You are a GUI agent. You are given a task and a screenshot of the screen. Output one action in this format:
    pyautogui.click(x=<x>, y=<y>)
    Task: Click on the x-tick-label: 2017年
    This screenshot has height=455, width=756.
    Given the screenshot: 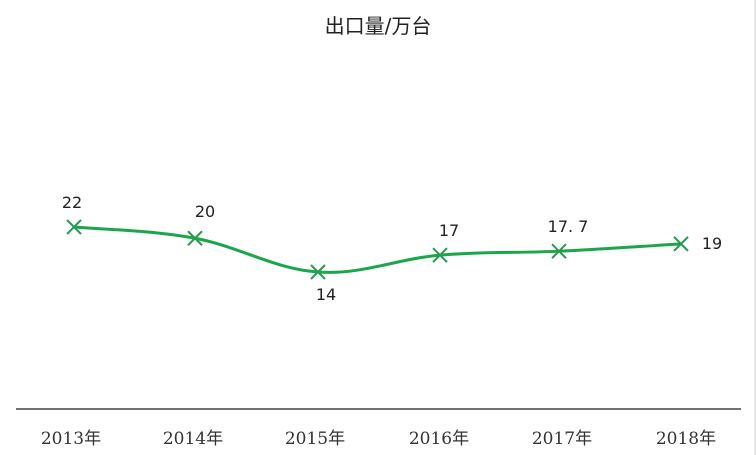 What is the action you would take?
    pyautogui.click(x=562, y=439)
    